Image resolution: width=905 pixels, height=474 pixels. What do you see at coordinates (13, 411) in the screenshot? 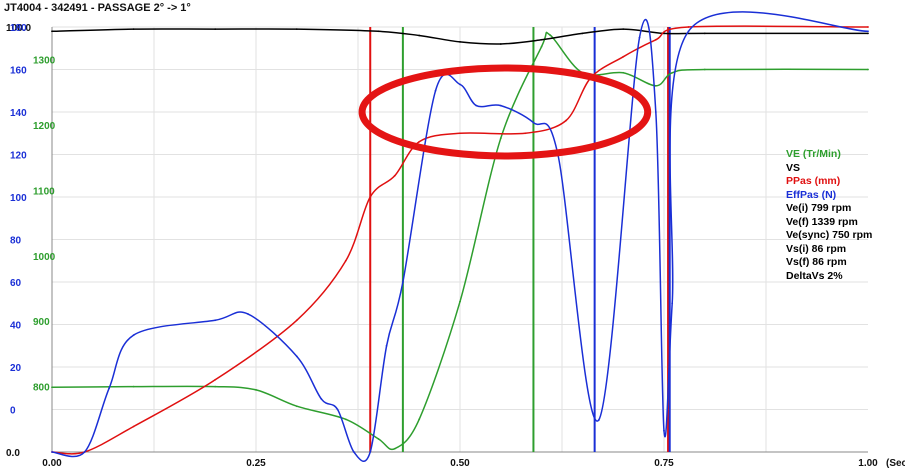
I see `y-tick-label-vs: 0` at bounding box center [13, 411].